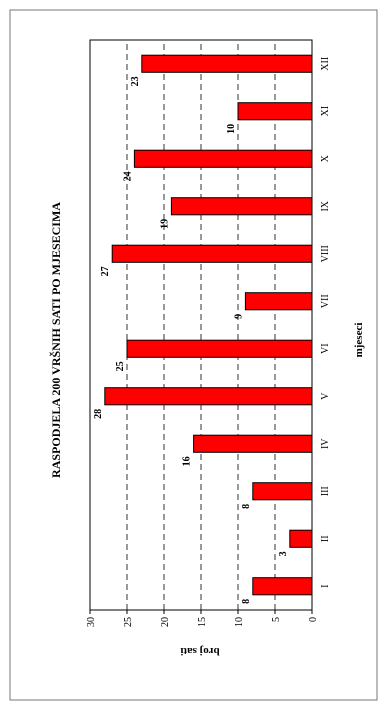 The width and height of the screenshot is (387, 710). I want to click on x-tick-label-I: I, so click(325, 586).